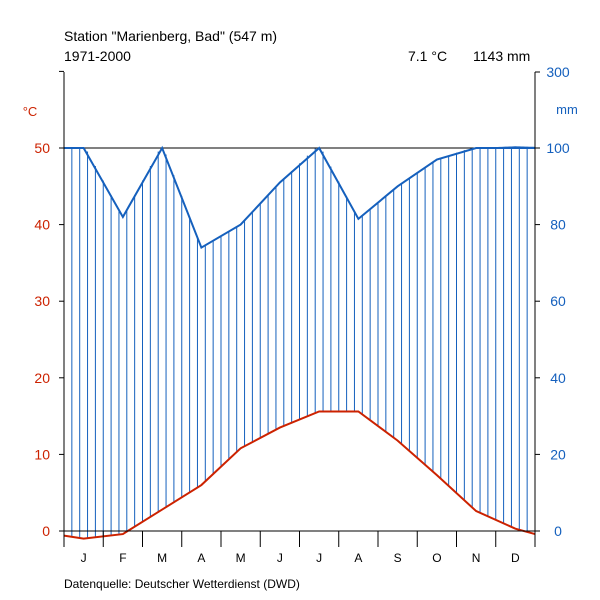 The height and width of the screenshot is (600, 600). Describe the element at coordinates (558, 378) in the screenshot. I see `right-tick-label: 40` at that location.